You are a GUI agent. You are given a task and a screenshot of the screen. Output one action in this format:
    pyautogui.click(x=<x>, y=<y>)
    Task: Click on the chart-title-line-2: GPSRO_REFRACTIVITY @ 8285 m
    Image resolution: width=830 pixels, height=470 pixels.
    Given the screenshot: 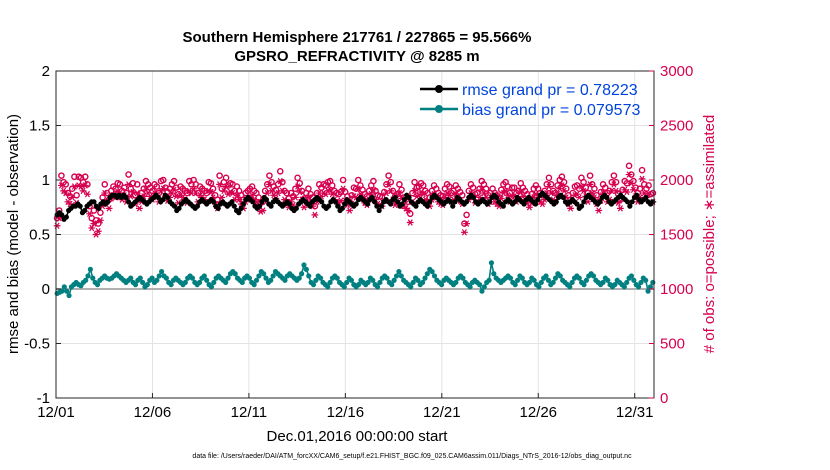 What is the action you would take?
    pyautogui.click(x=356, y=56)
    